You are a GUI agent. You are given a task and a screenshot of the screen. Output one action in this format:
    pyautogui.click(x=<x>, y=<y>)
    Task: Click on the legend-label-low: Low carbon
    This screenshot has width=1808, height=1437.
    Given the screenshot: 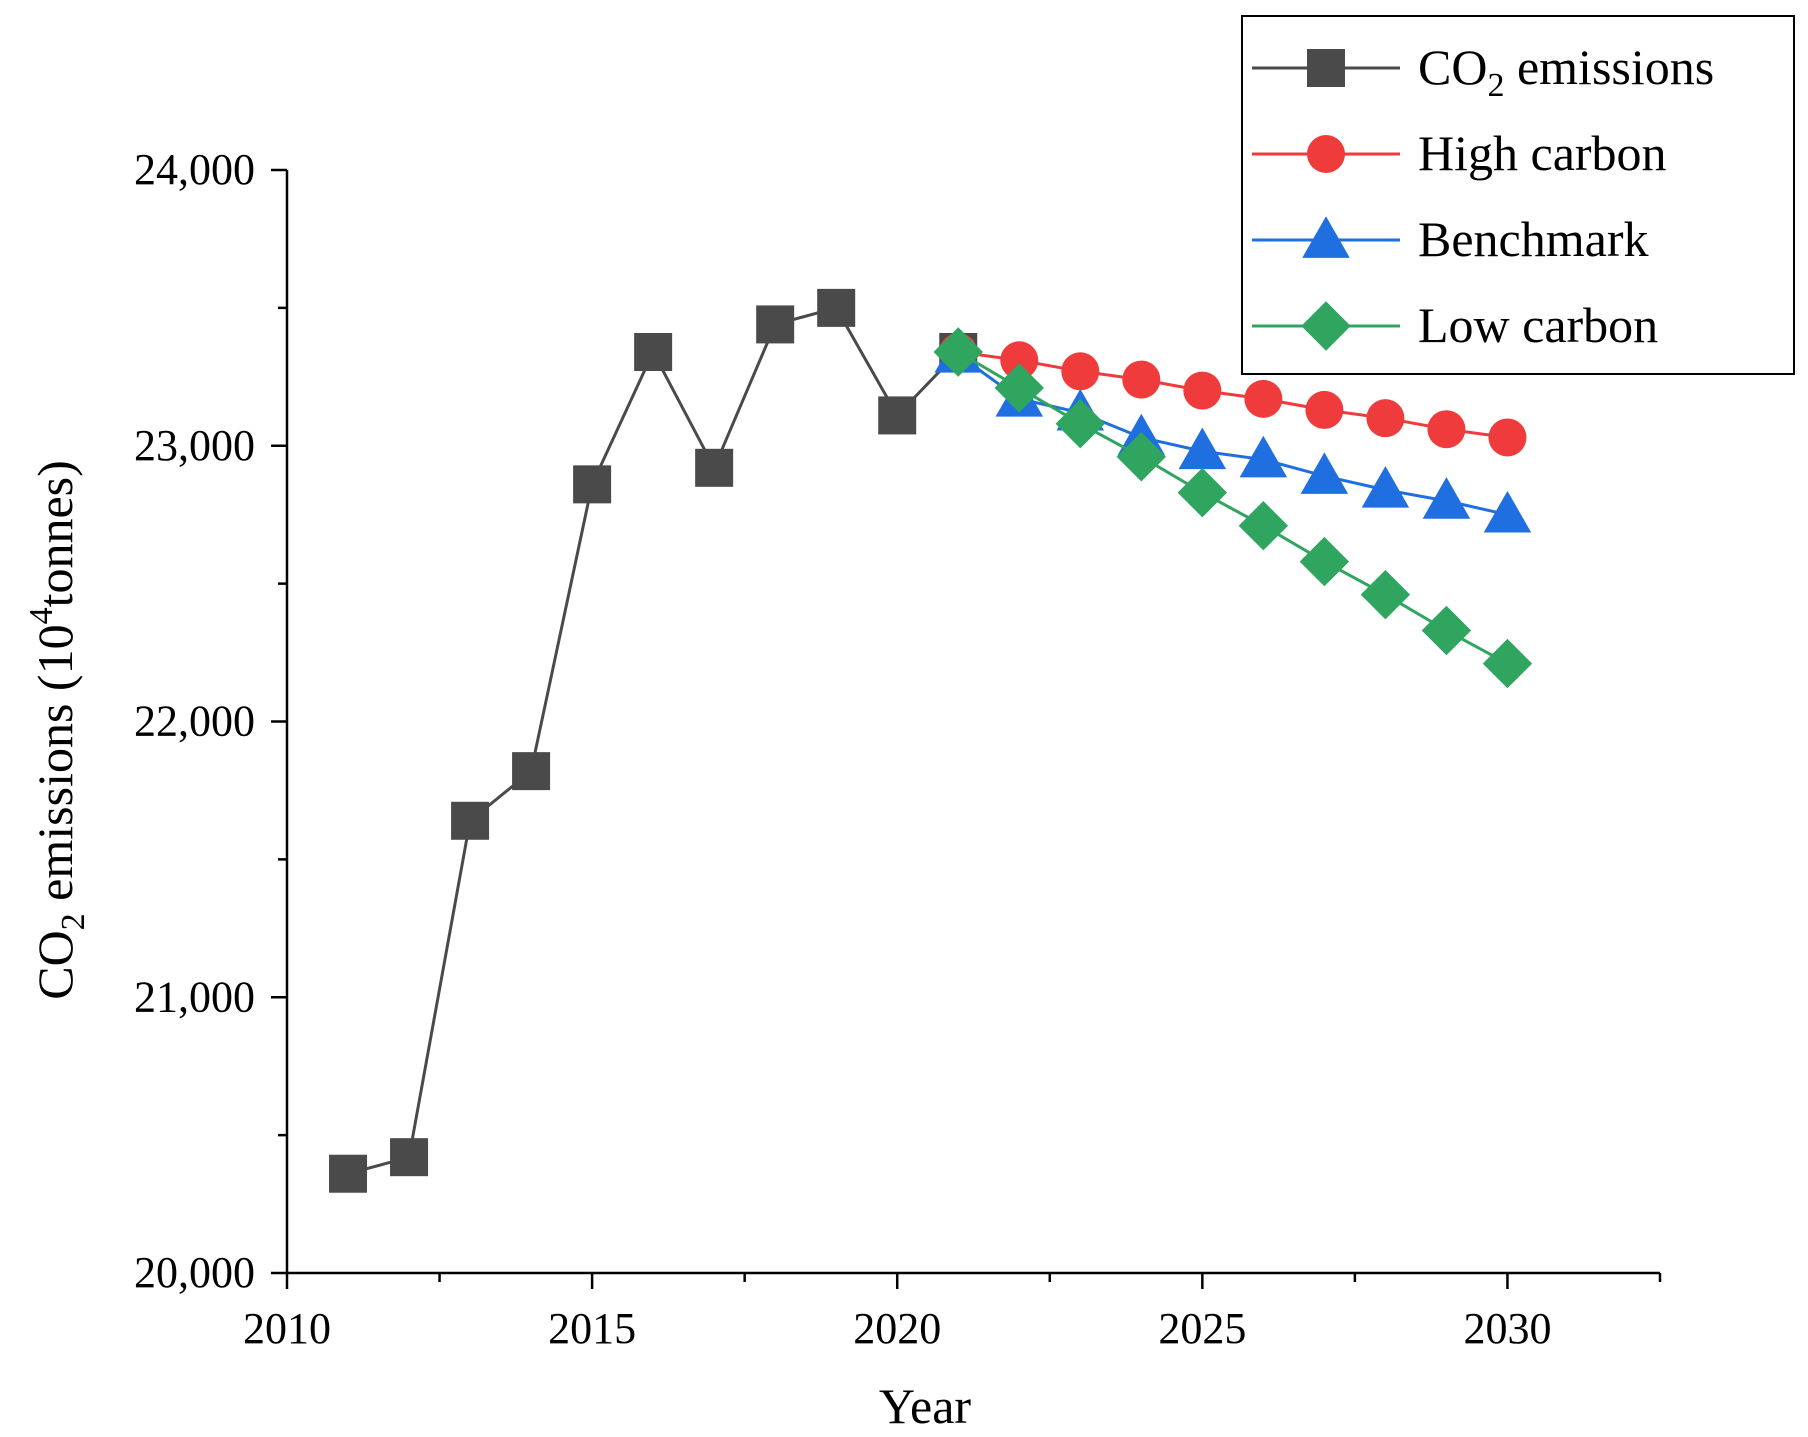 What is the action you would take?
    pyautogui.click(x=1538, y=325)
    